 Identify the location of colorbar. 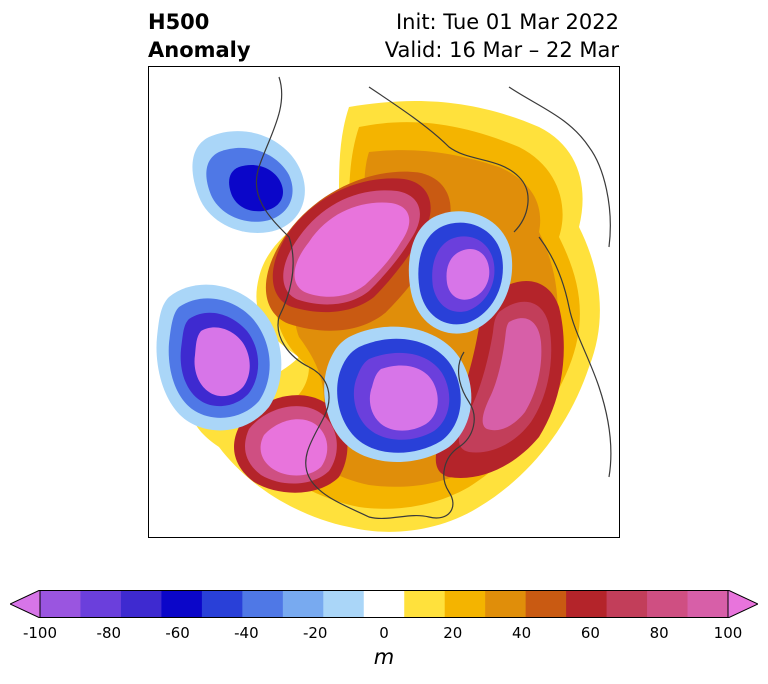
(384, 604).